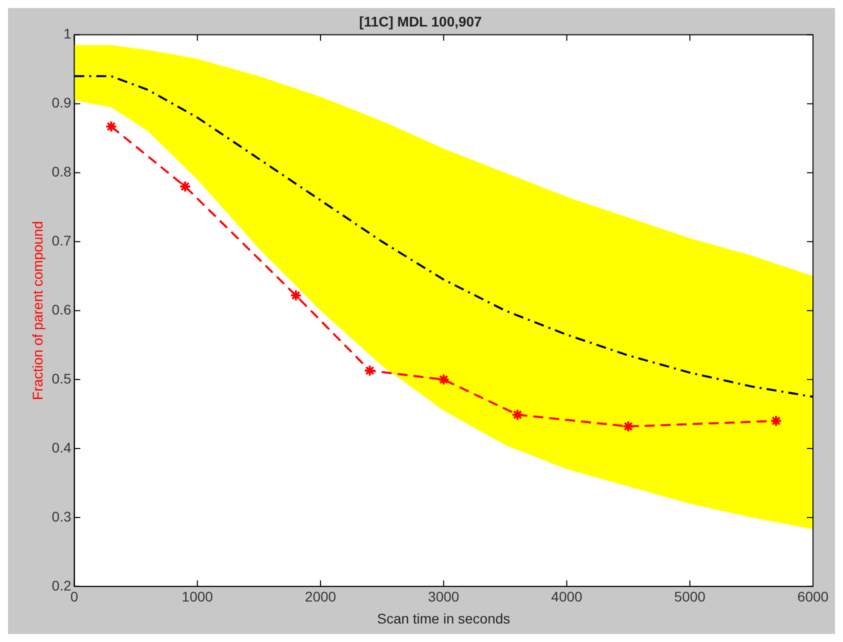  What do you see at coordinates (62, 378) in the screenshot?
I see `y-tick-label: 0.5` at bounding box center [62, 378].